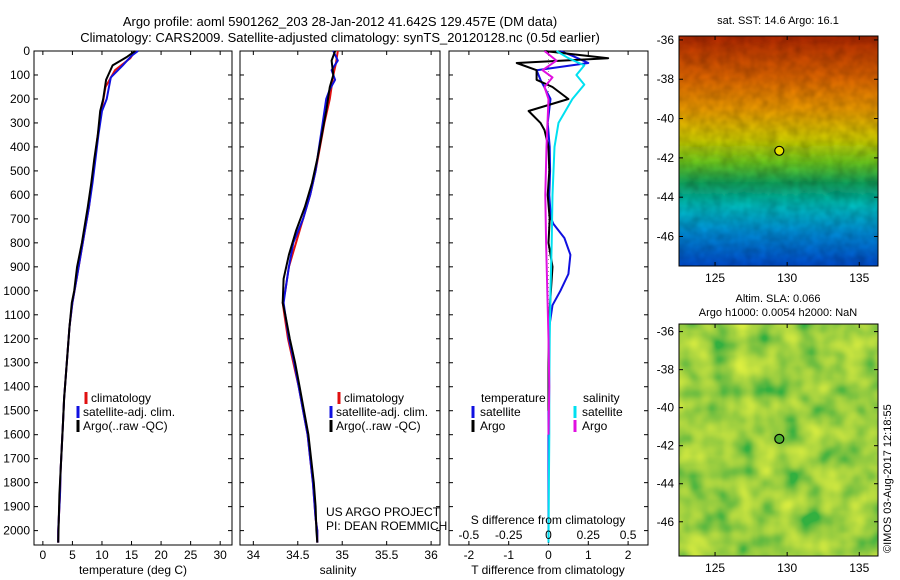 This screenshot has height=580, width=900. What do you see at coordinates (588, 555) in the screenshot?
I see `difference-tick-label: 1` at bounding box center [588, 555].